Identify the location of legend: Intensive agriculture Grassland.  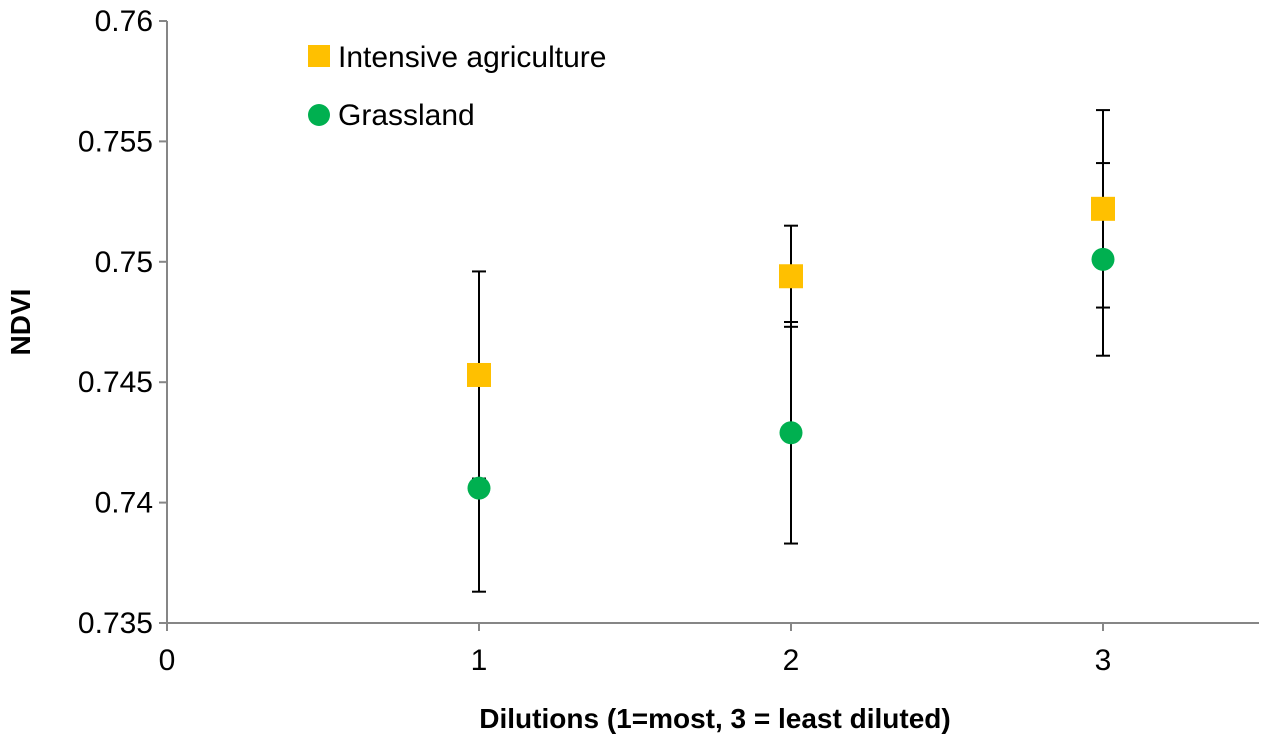
(457, 86).